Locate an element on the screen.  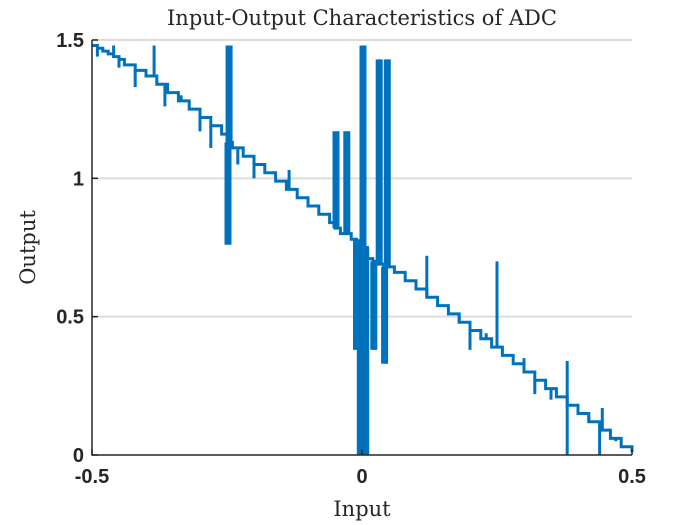
y-tick-label: 0 is located at coordinates (78, 456).